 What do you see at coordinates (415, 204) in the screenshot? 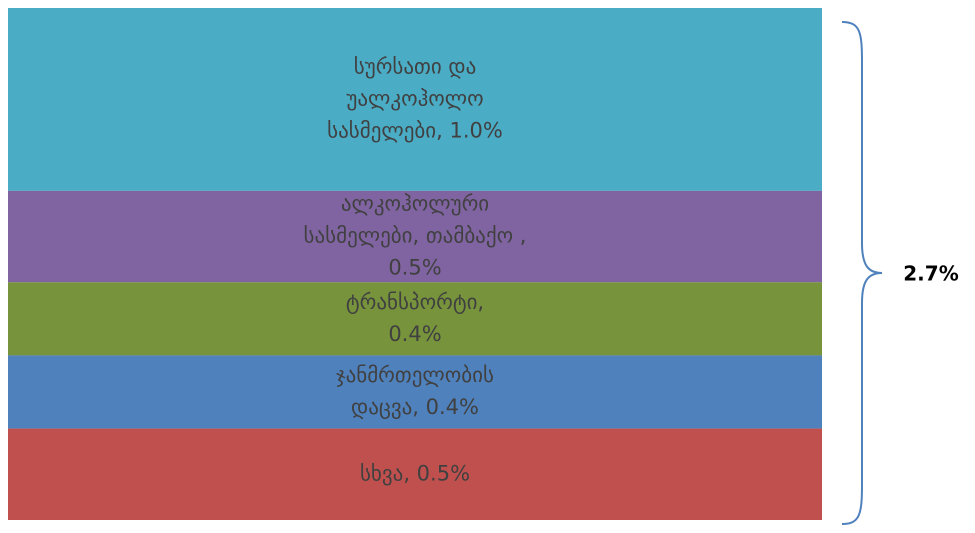
I see `segment-1-label-line-0: ალკოჰოლური` at bounding box center [415, 204].